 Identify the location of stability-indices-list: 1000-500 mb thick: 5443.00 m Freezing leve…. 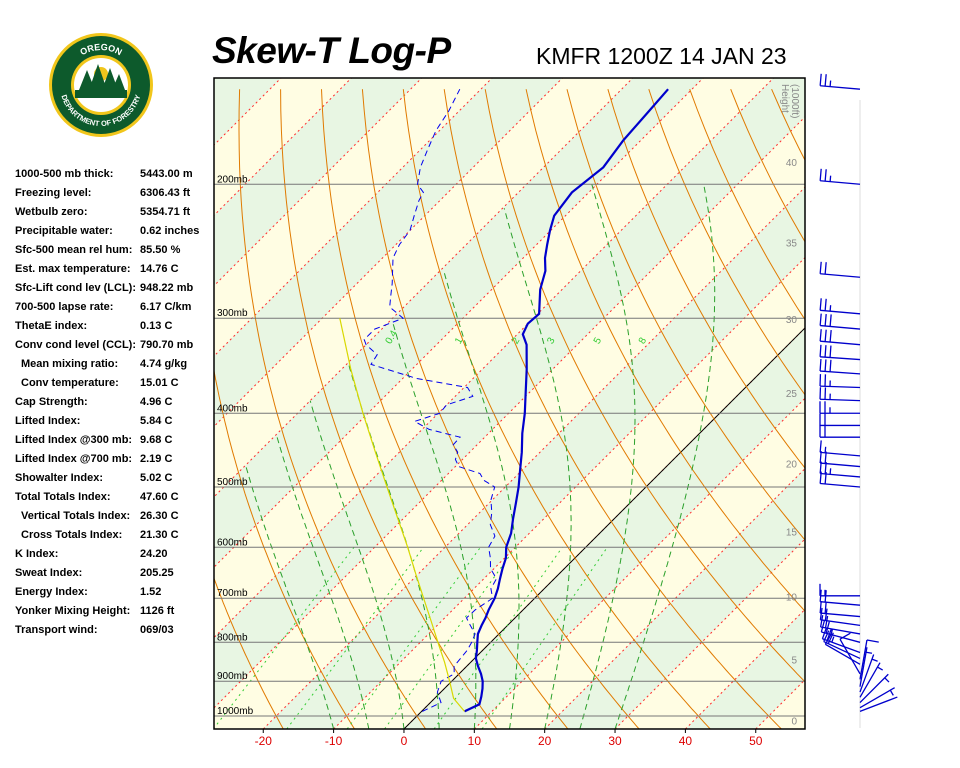
(115, 405).